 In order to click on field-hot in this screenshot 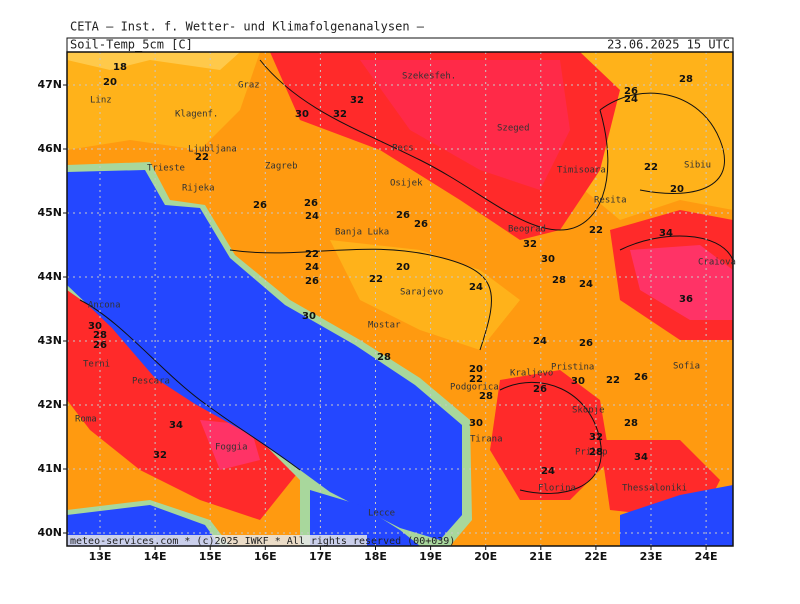, I will do `click(550, 435)`.